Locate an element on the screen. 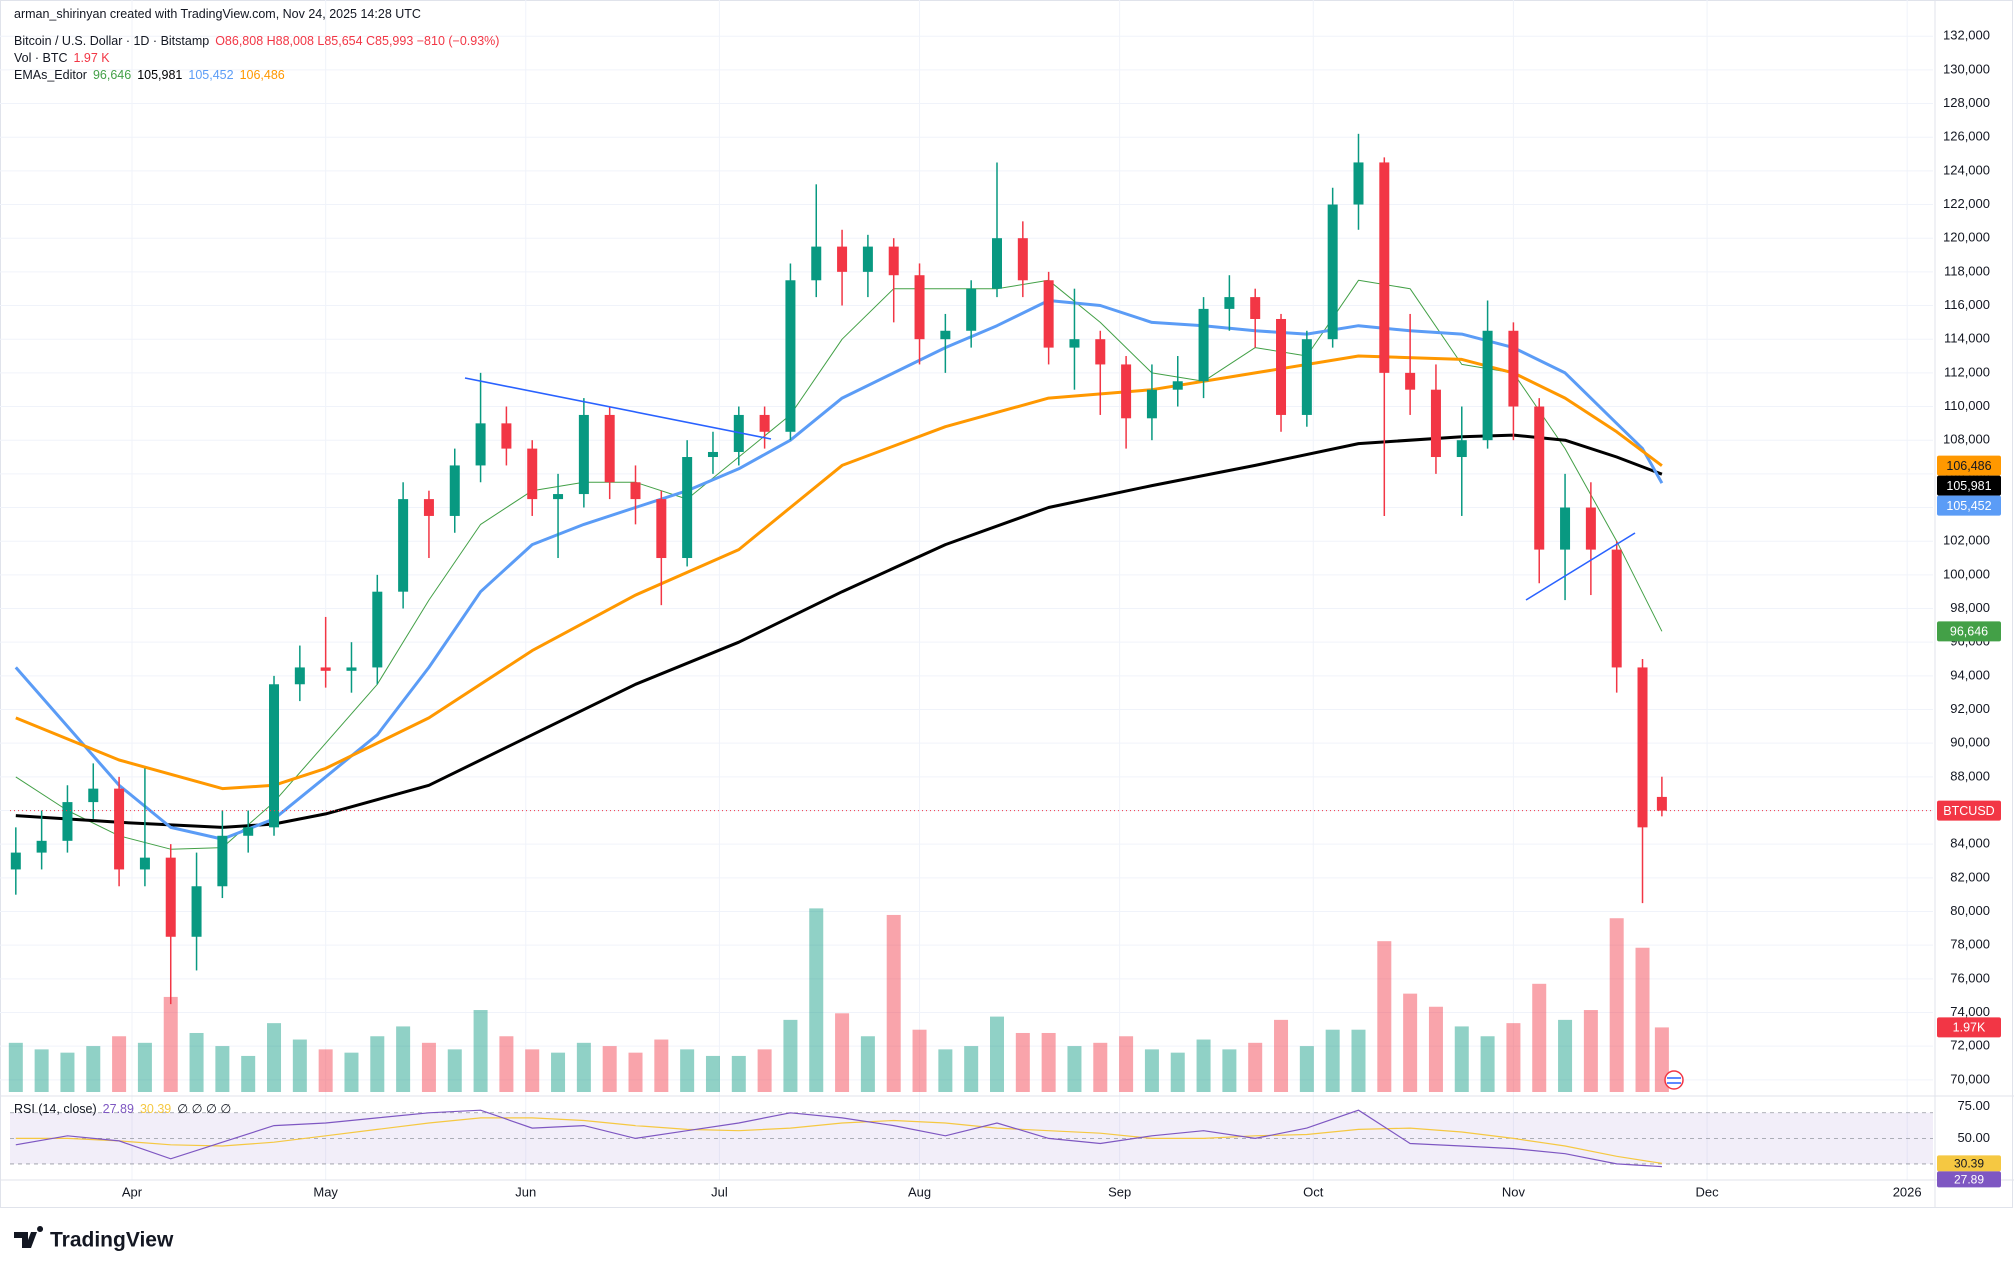  rsi-value: 27.89 is located at coordinates (118, 1109).